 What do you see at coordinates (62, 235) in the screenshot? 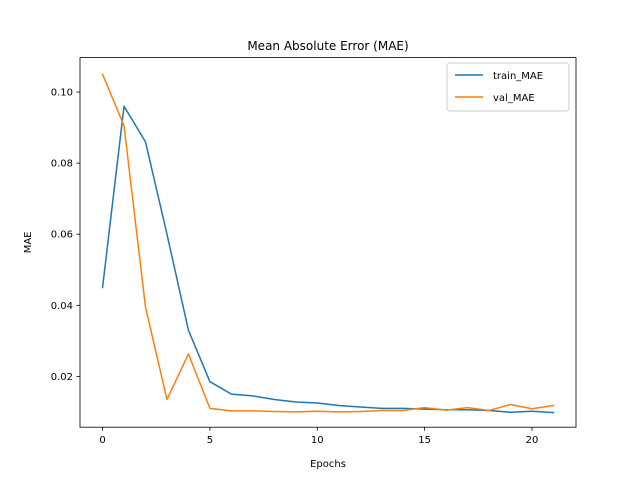
I see `y-tick-label: 0.06` at bounding box center [62, 235].